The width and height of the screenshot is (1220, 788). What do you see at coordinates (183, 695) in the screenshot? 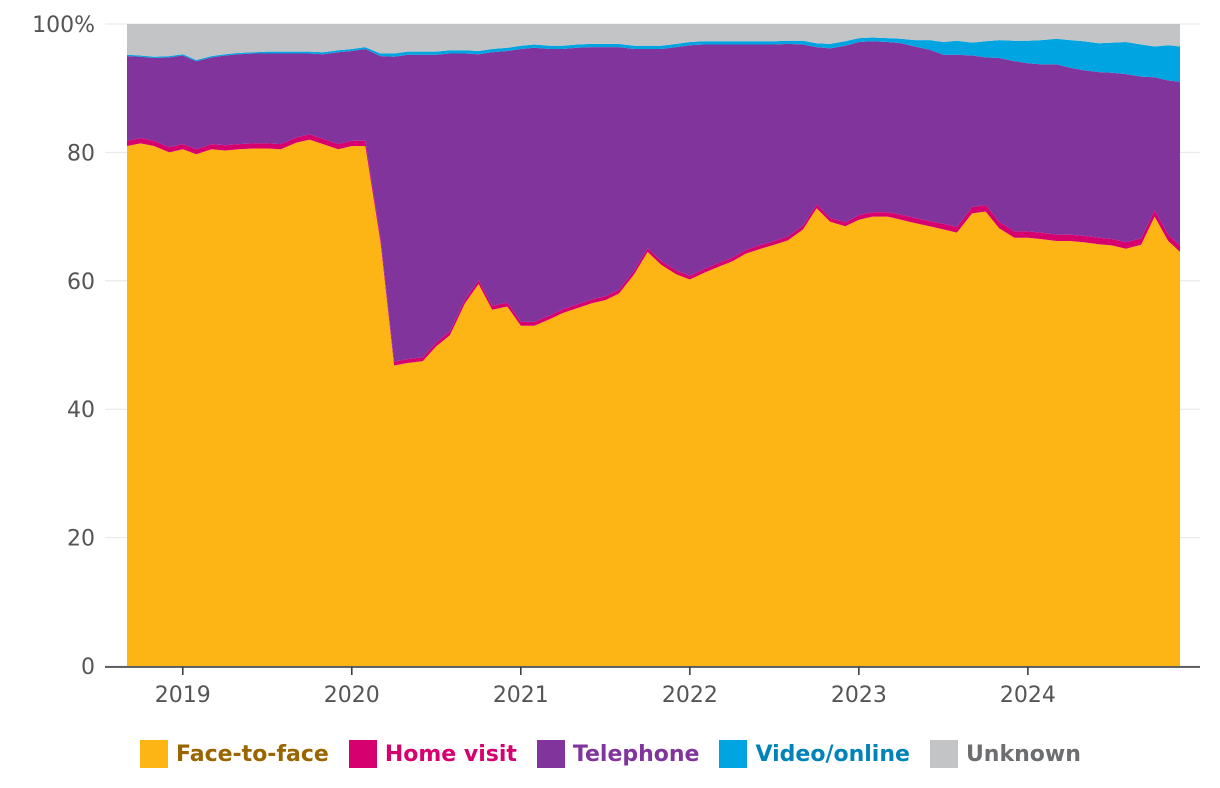
I see `x-tick-label: 2019` at bounding box center [183, 695].